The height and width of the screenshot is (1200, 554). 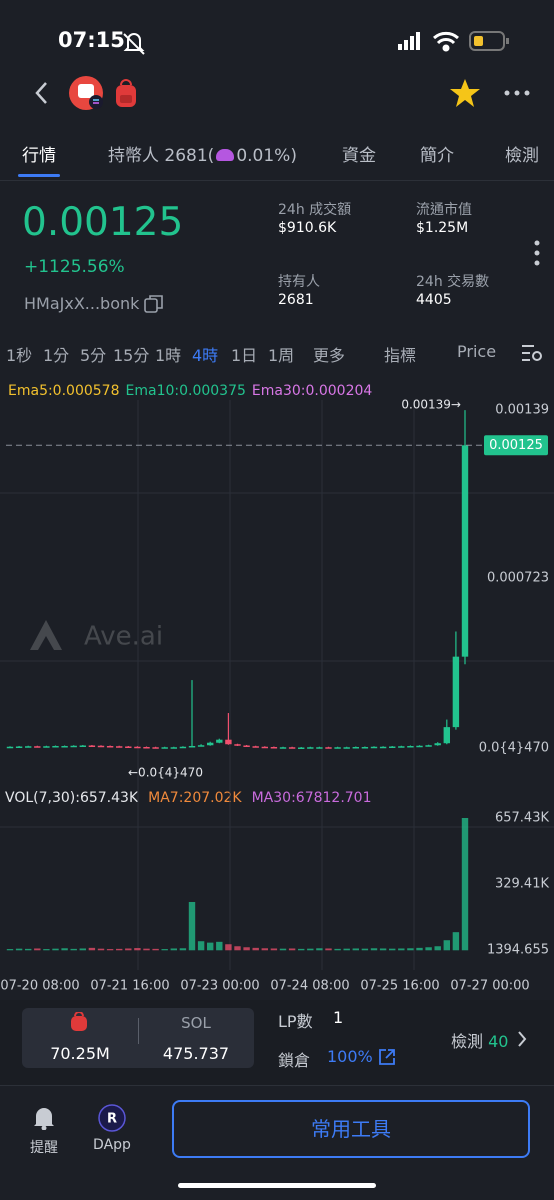 I want to click on dapp-glyph: R, so click(x=112, y=1119).